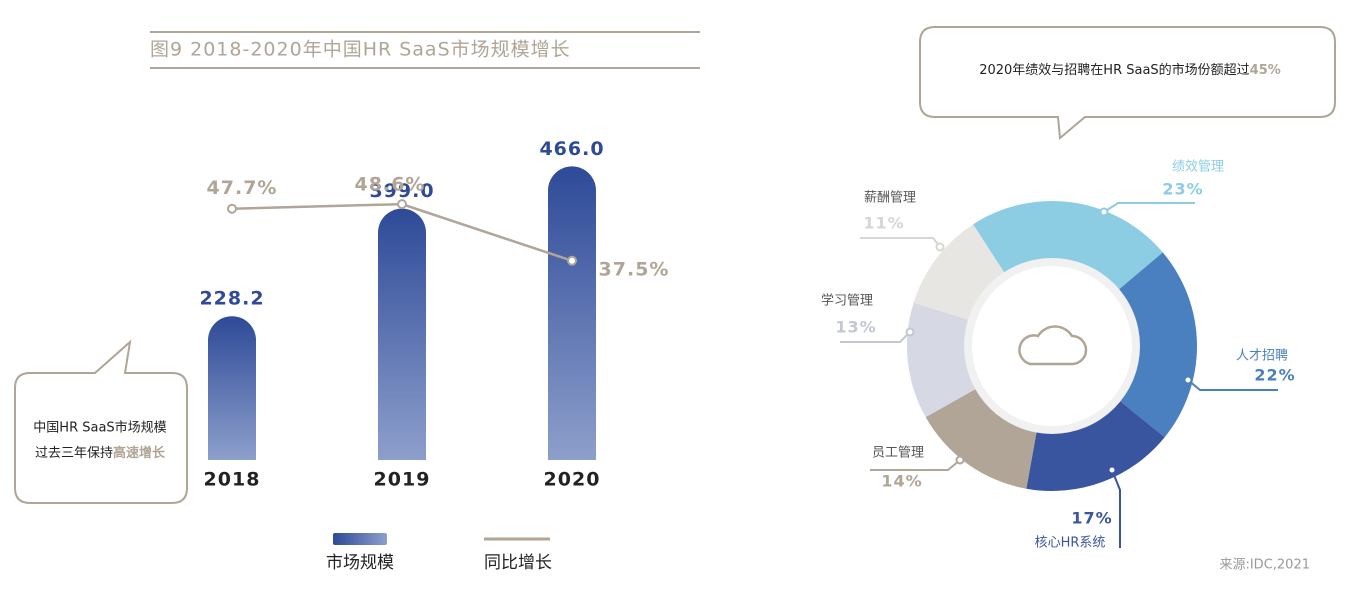 This screenshot has width=1350, height=598. I want to click on donut-hole, so click(1052, 346).